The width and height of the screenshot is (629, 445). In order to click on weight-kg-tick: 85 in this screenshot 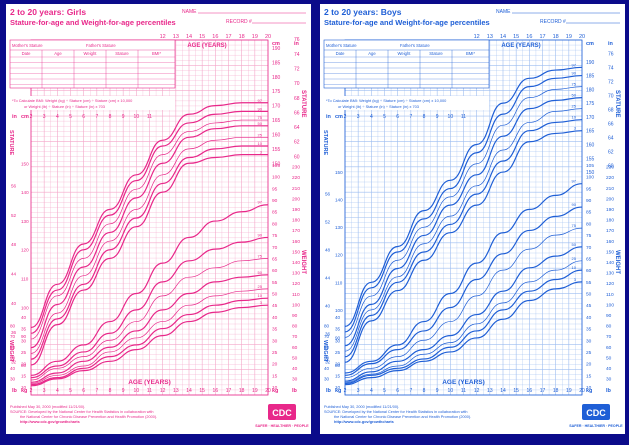, I will do `click(589, 213)`.